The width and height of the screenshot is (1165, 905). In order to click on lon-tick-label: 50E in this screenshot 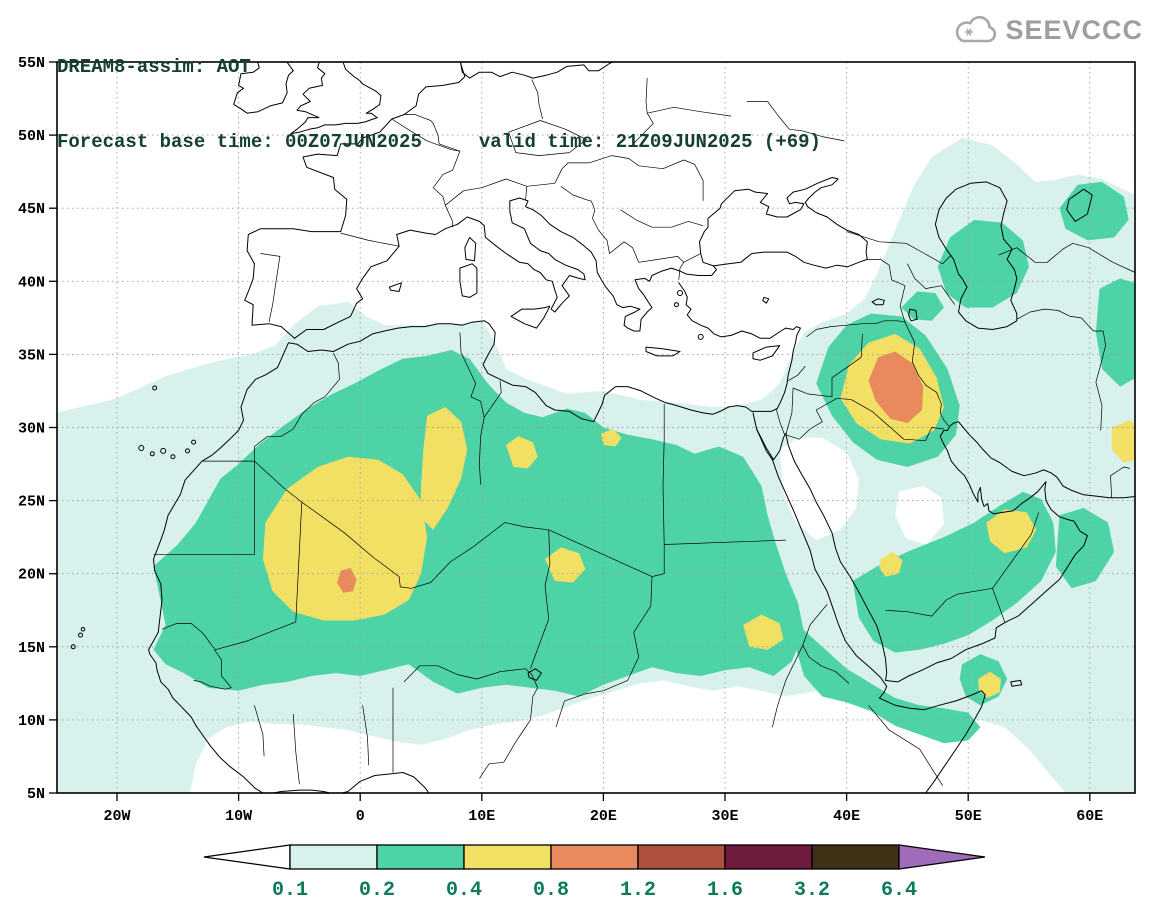, I will do `click(968, 816)`.